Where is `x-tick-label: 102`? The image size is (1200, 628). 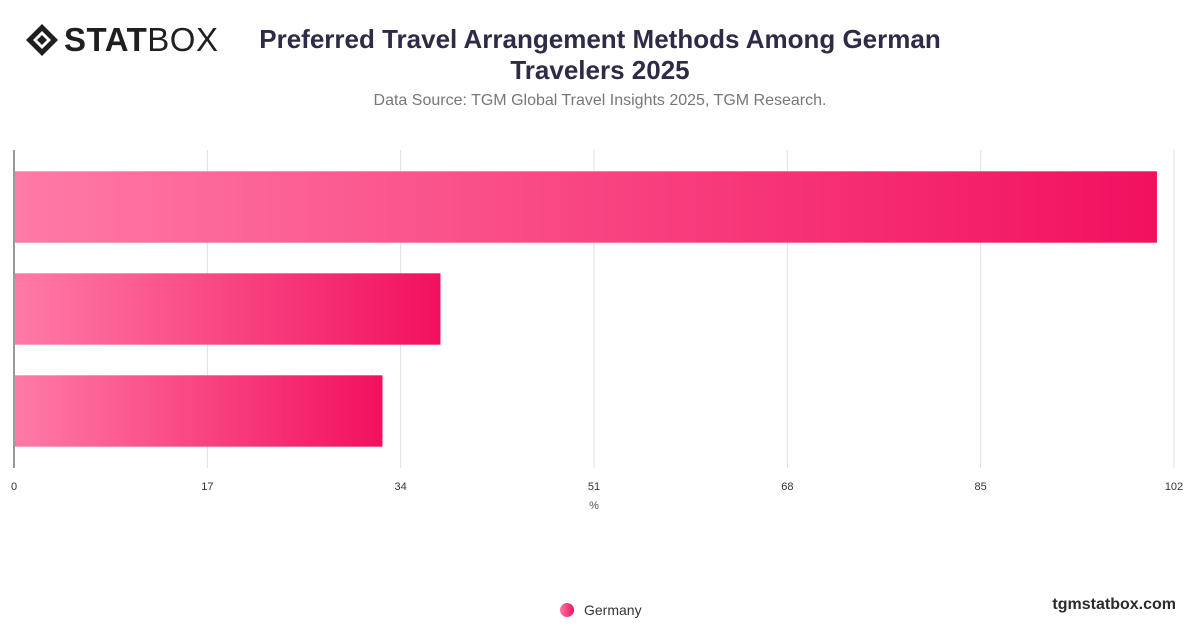
x-tick-label: 102 is located at coordinates (1174, 487).